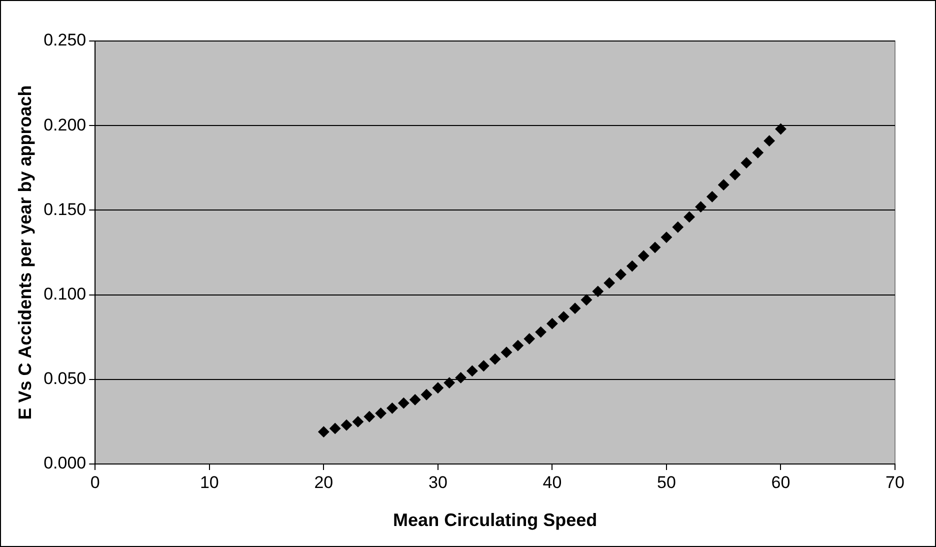 This screenshot has width=936, height=547. Describe the element at coordinates (65, 209) in the screenshot. I see `y-tick-label: 0.150` at that location.